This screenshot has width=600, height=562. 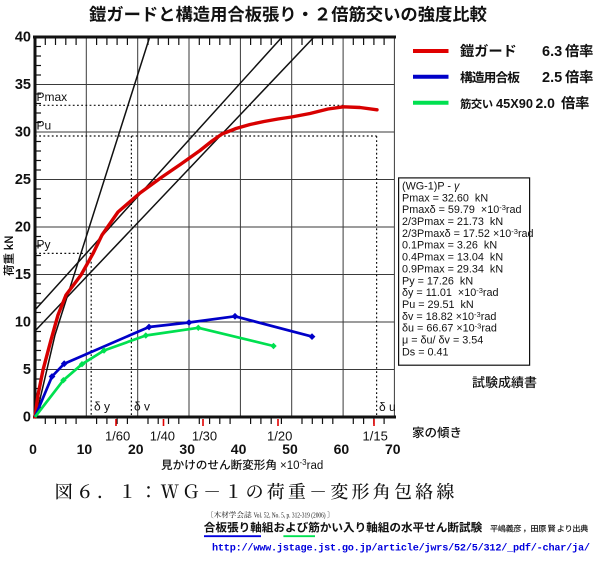 I want to click on svg-text: Pu = 29.51 kN, so click(x=438, y=305).